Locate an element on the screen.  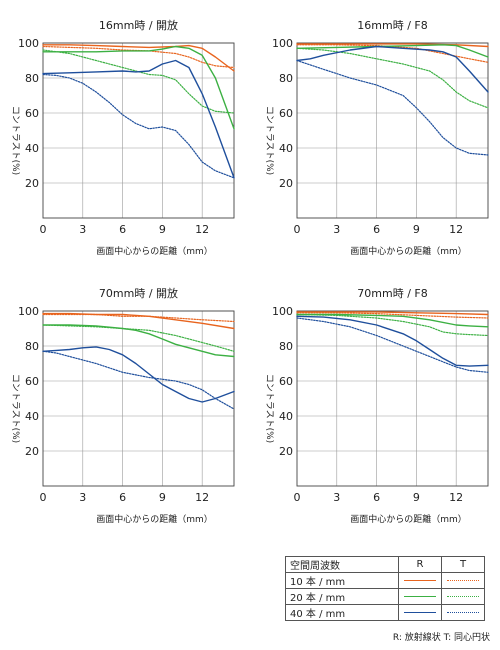
legend-swatch-20-t is located at coordinates (463, 596).